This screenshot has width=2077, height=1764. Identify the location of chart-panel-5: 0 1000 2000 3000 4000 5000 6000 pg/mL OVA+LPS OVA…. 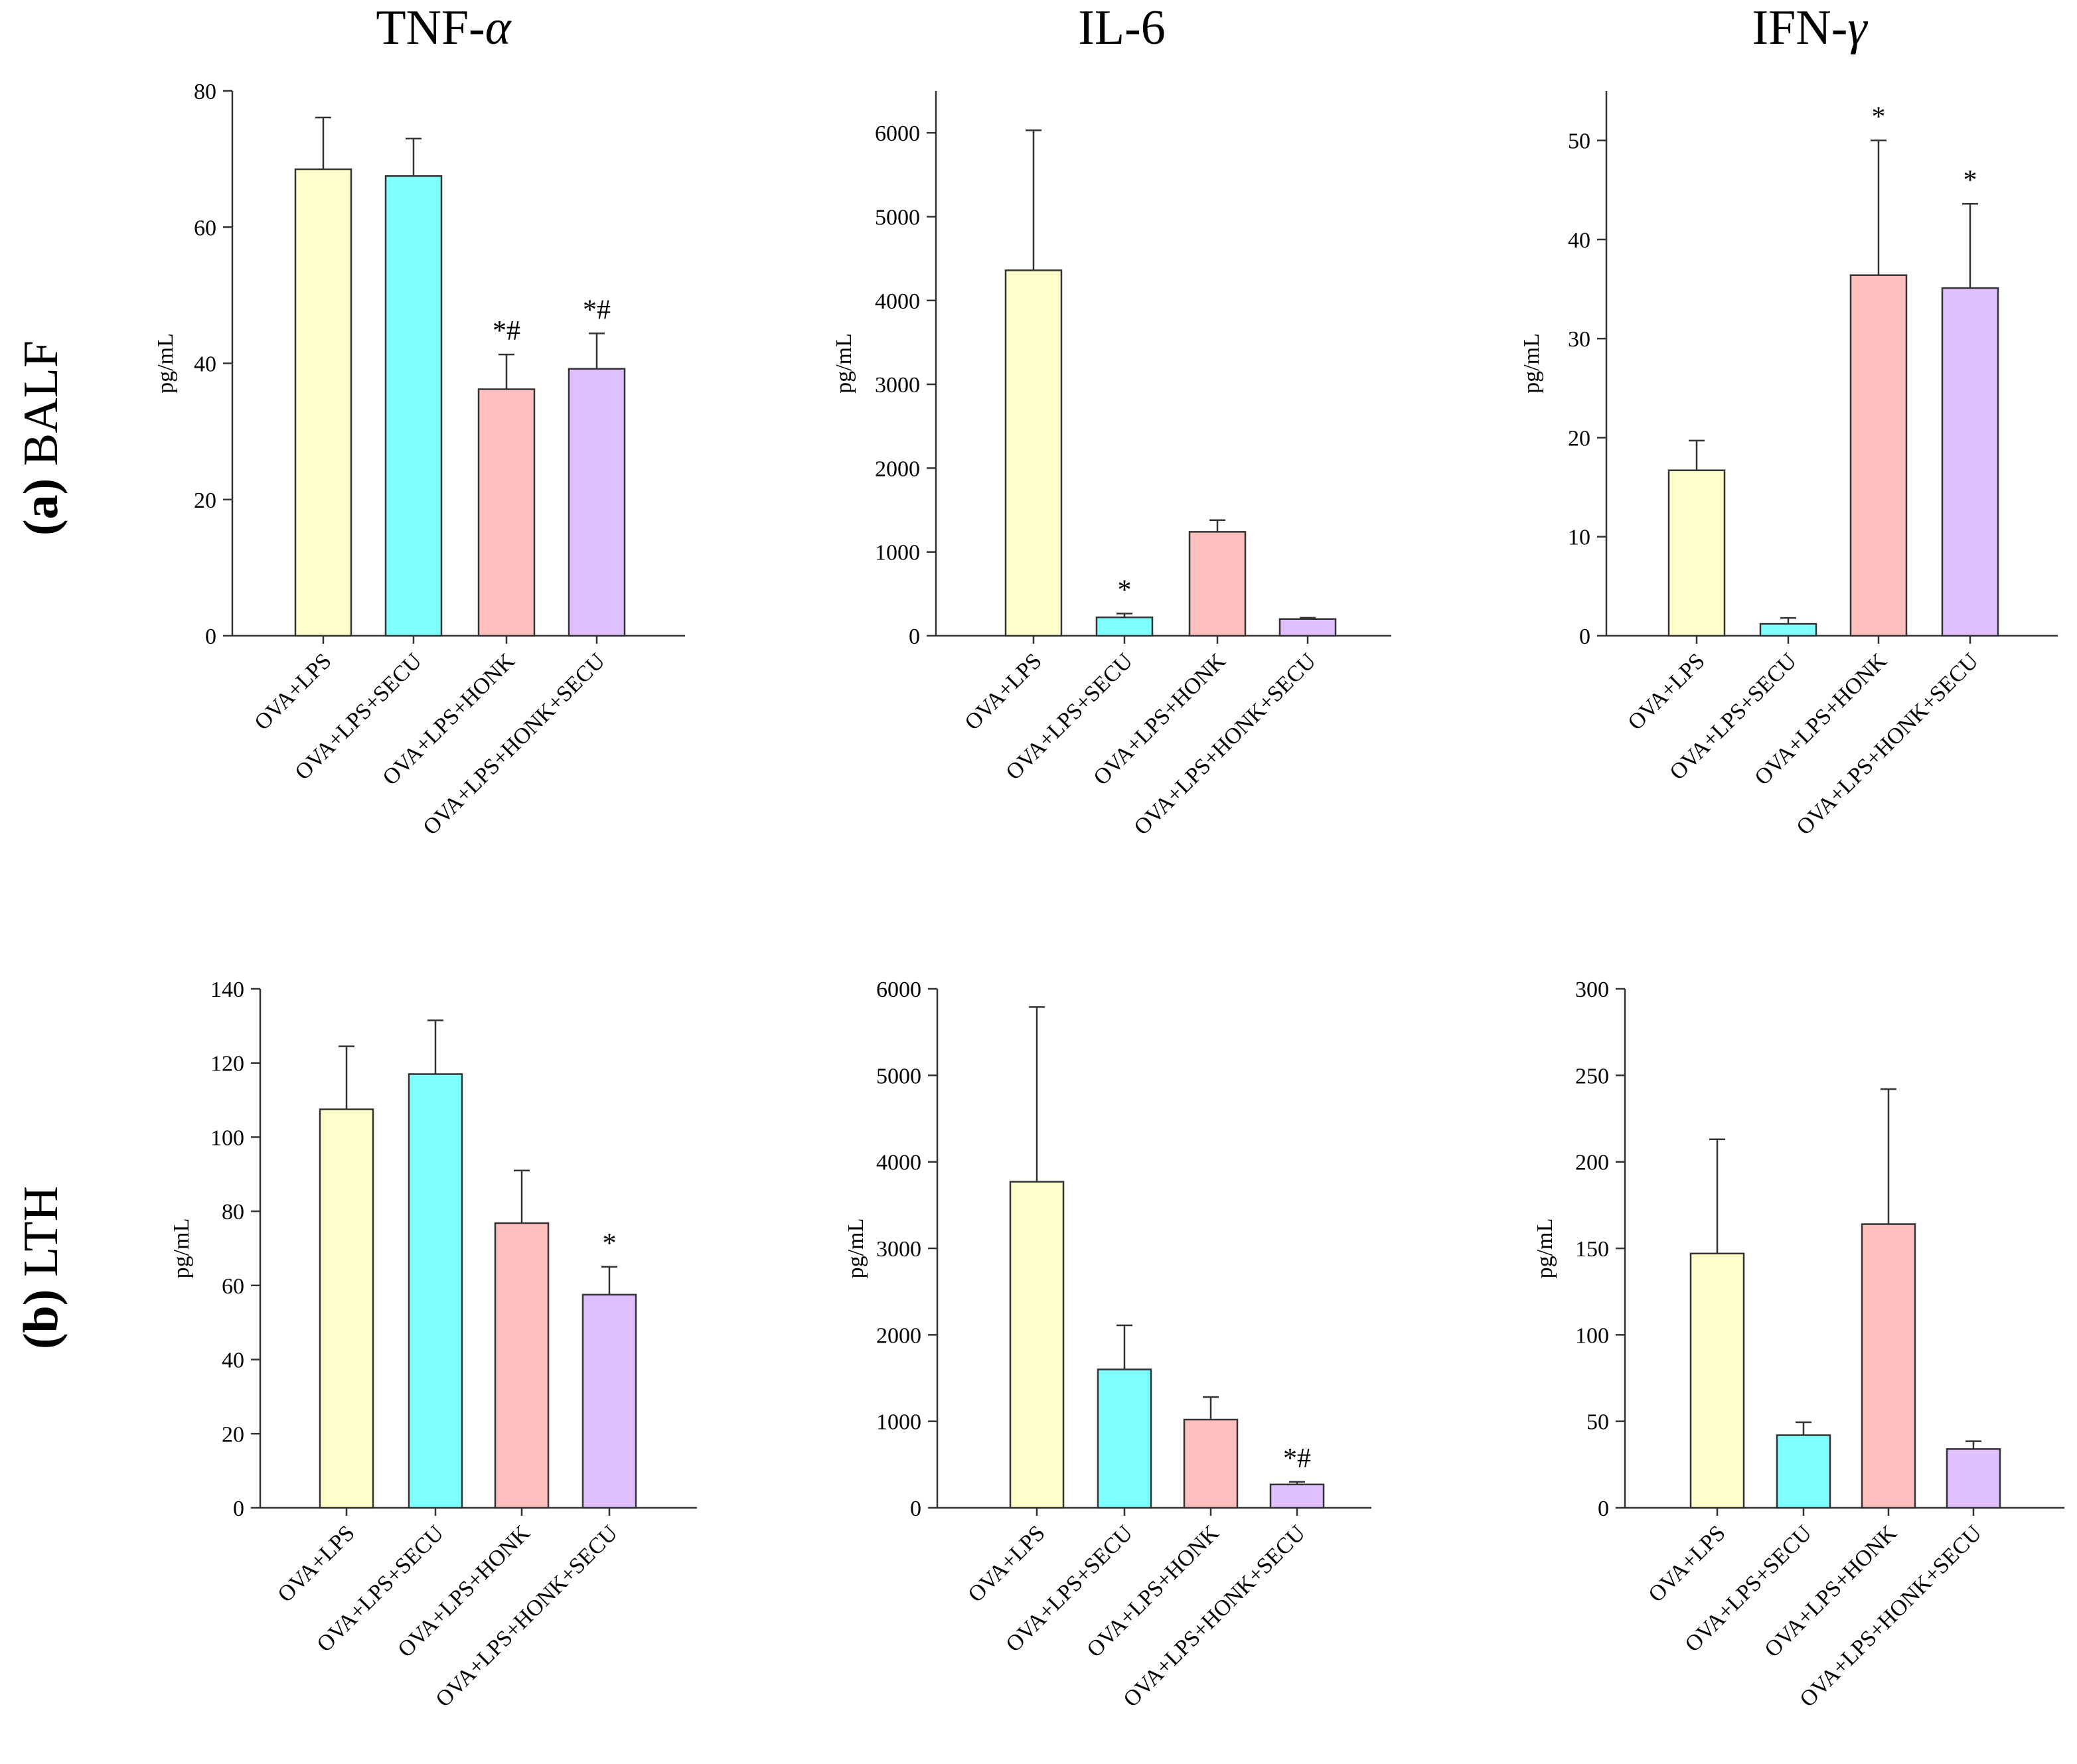
(1108, 1345).